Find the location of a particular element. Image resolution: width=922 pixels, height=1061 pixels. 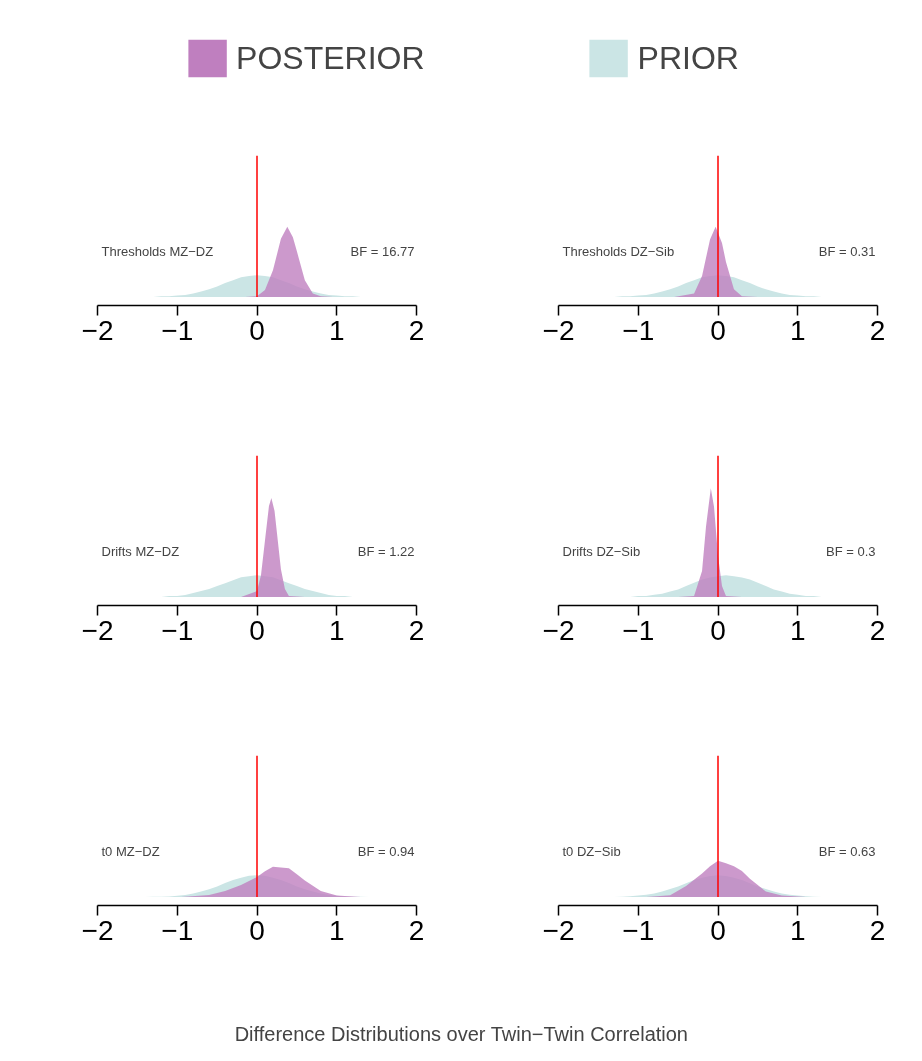

legend-label: PRIOR is located at coordinates (688, 57).